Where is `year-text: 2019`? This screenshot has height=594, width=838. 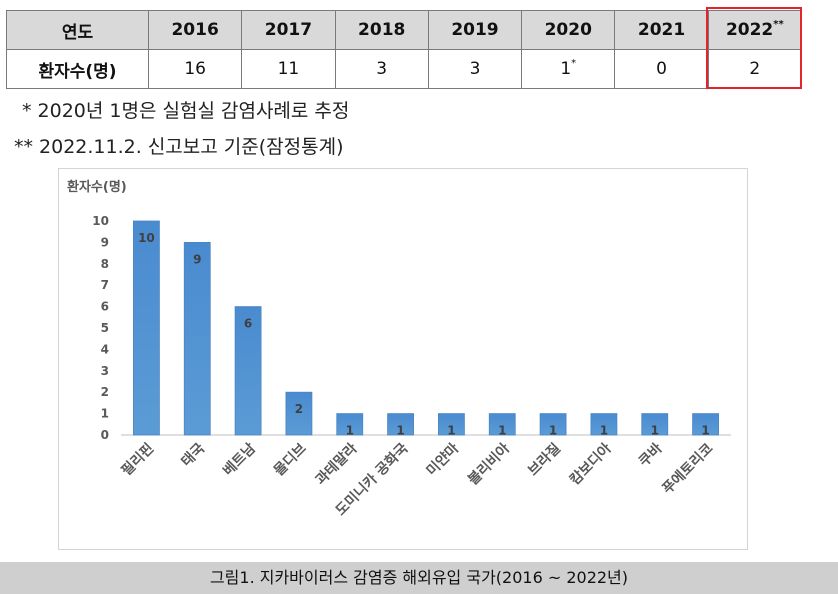
year-text: 2019 is located at coordinates (475, 30).